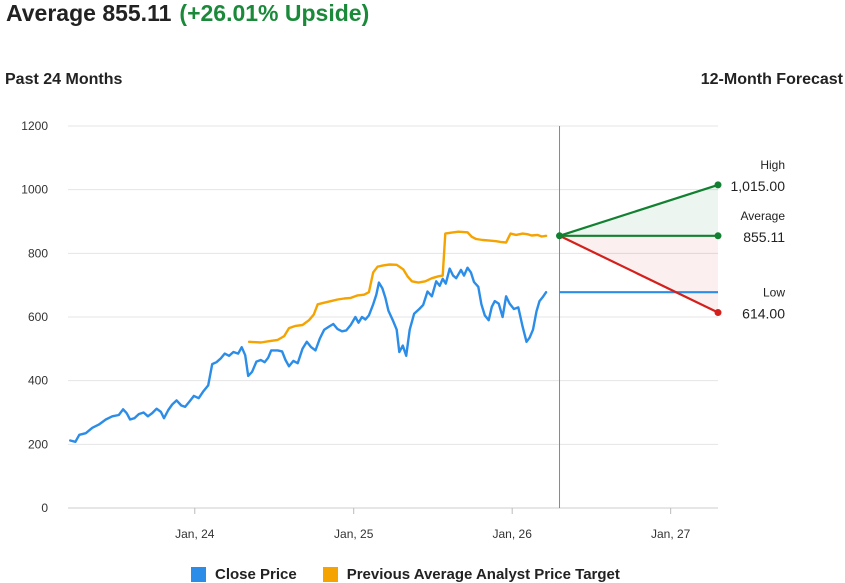  What do you see at coordinates (560, 236) in the screenshot?
I see `forecast-start-dot` at bounding box center [560, 236].